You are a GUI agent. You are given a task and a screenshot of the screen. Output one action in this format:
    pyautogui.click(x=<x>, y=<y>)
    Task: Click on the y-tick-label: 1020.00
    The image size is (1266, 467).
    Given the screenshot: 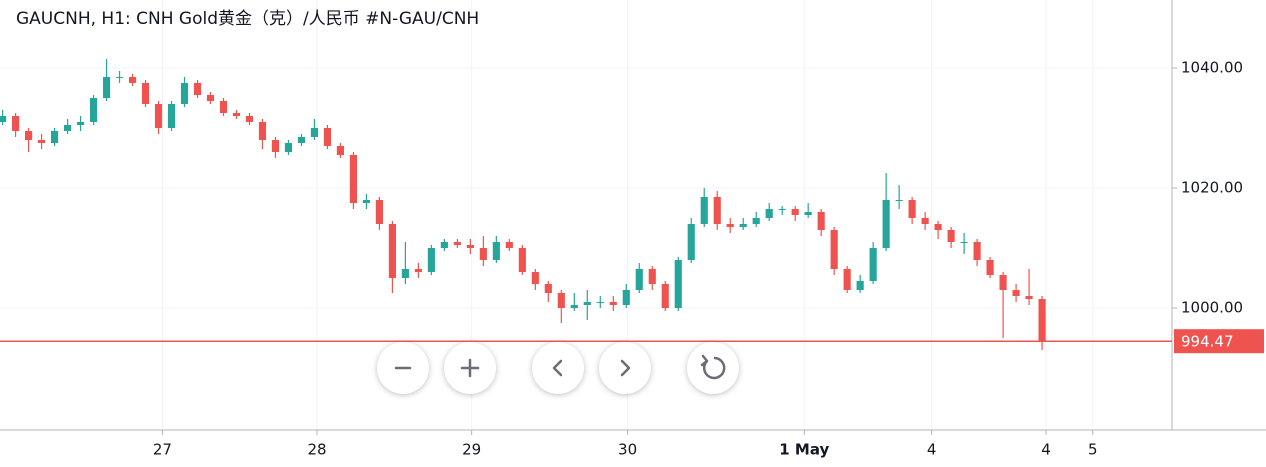 What is the action you would take?
    pyautogui.click(x=1212, y=187)
    